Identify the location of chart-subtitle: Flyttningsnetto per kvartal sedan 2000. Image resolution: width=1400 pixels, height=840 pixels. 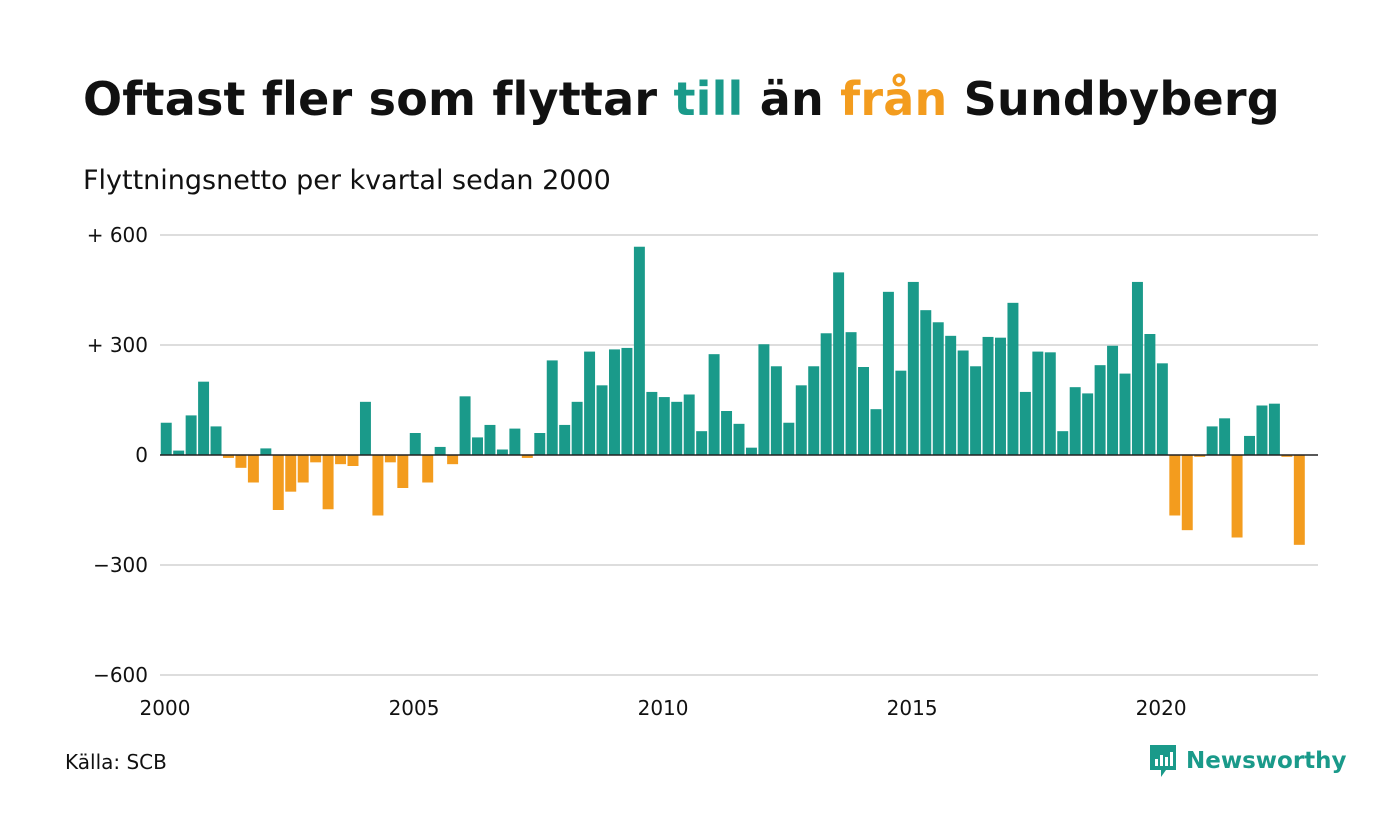
(347, 180).